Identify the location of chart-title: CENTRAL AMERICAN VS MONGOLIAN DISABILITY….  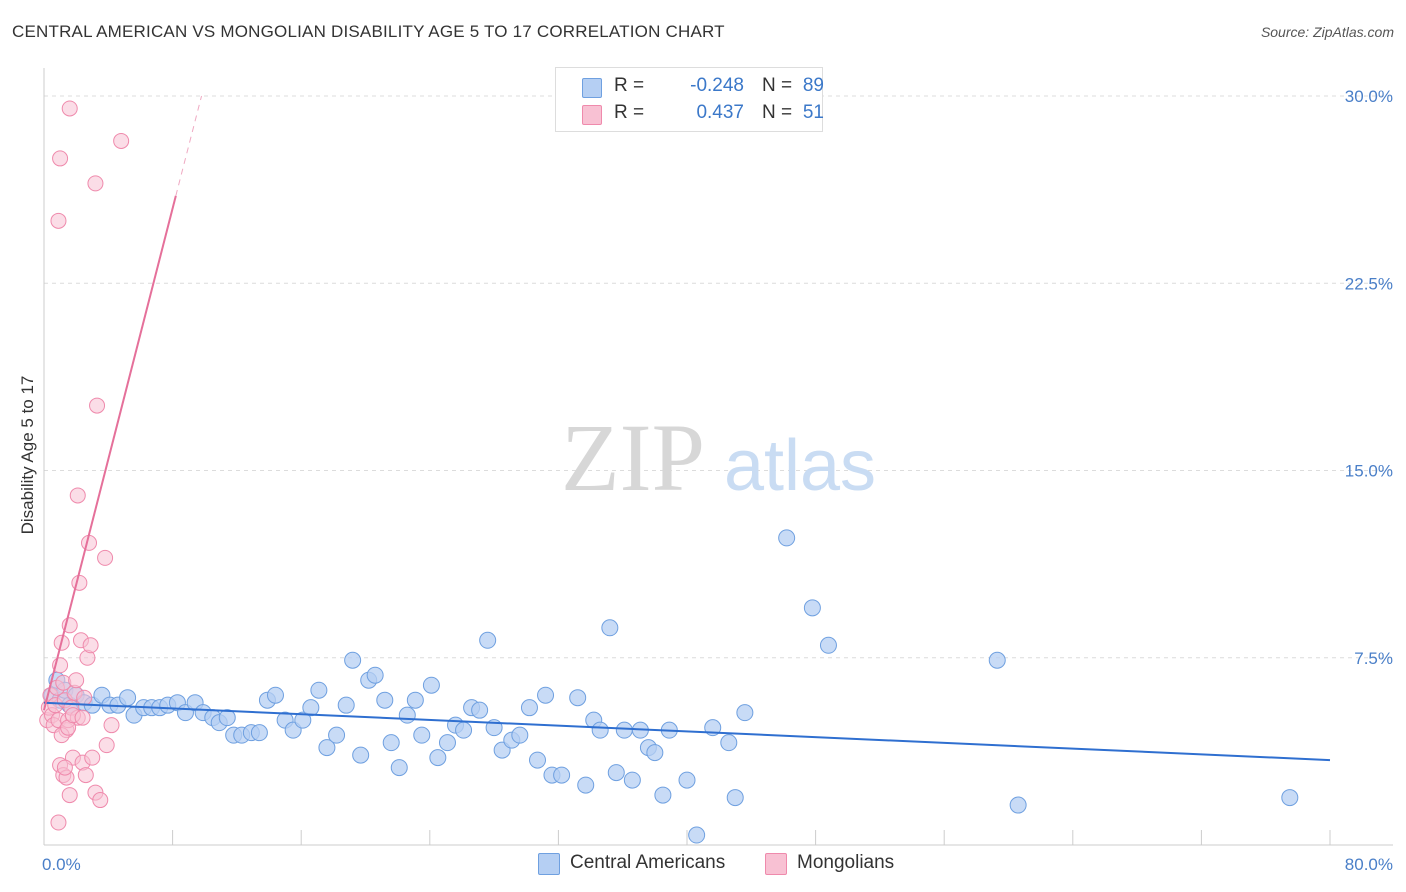
(368, 31).